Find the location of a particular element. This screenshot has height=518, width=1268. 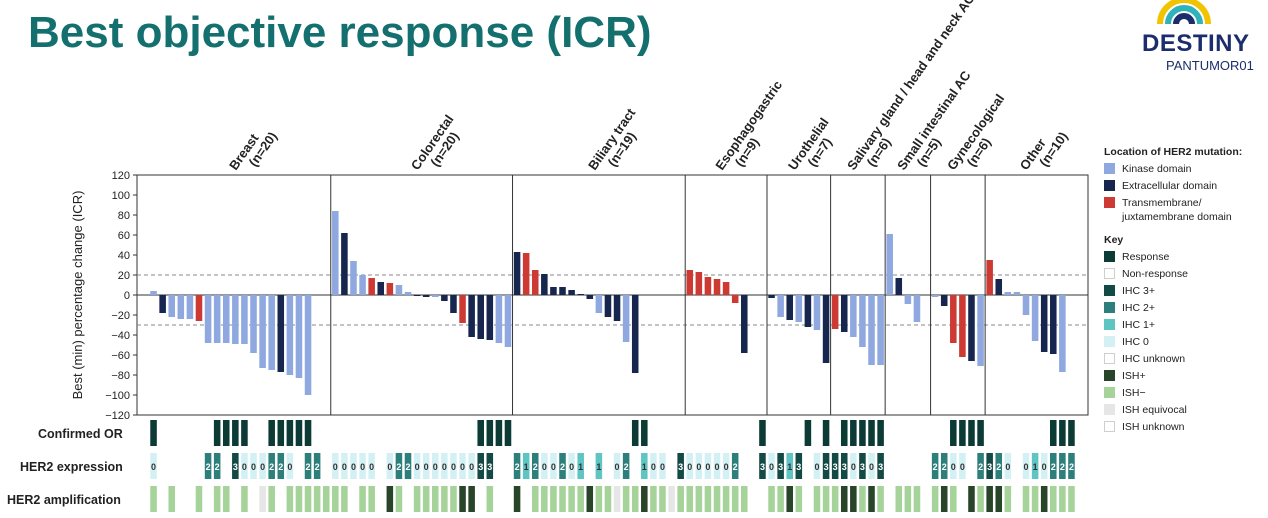

y-tick-label: 0 is located at coordinates (127, 296).